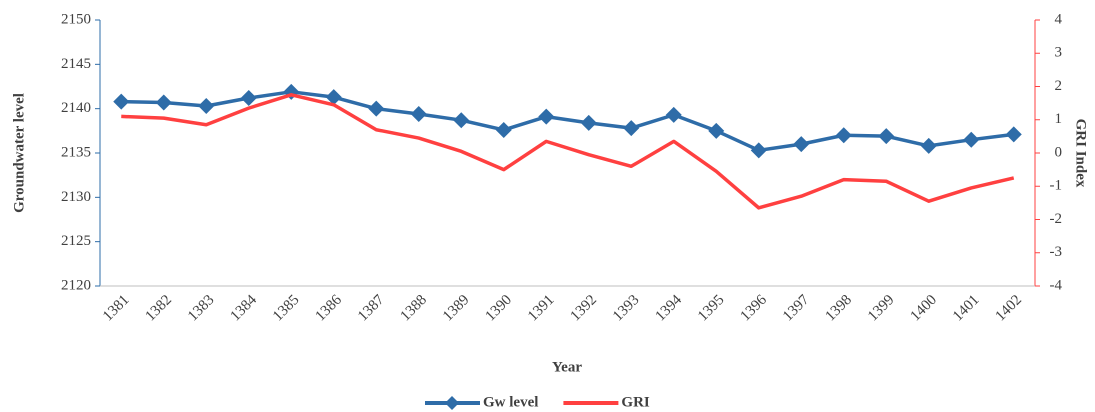  What do you see at coordinates (567, 367) in the screenshot?
I see `x-axis-title: Year` at bounding box center [567, 367].